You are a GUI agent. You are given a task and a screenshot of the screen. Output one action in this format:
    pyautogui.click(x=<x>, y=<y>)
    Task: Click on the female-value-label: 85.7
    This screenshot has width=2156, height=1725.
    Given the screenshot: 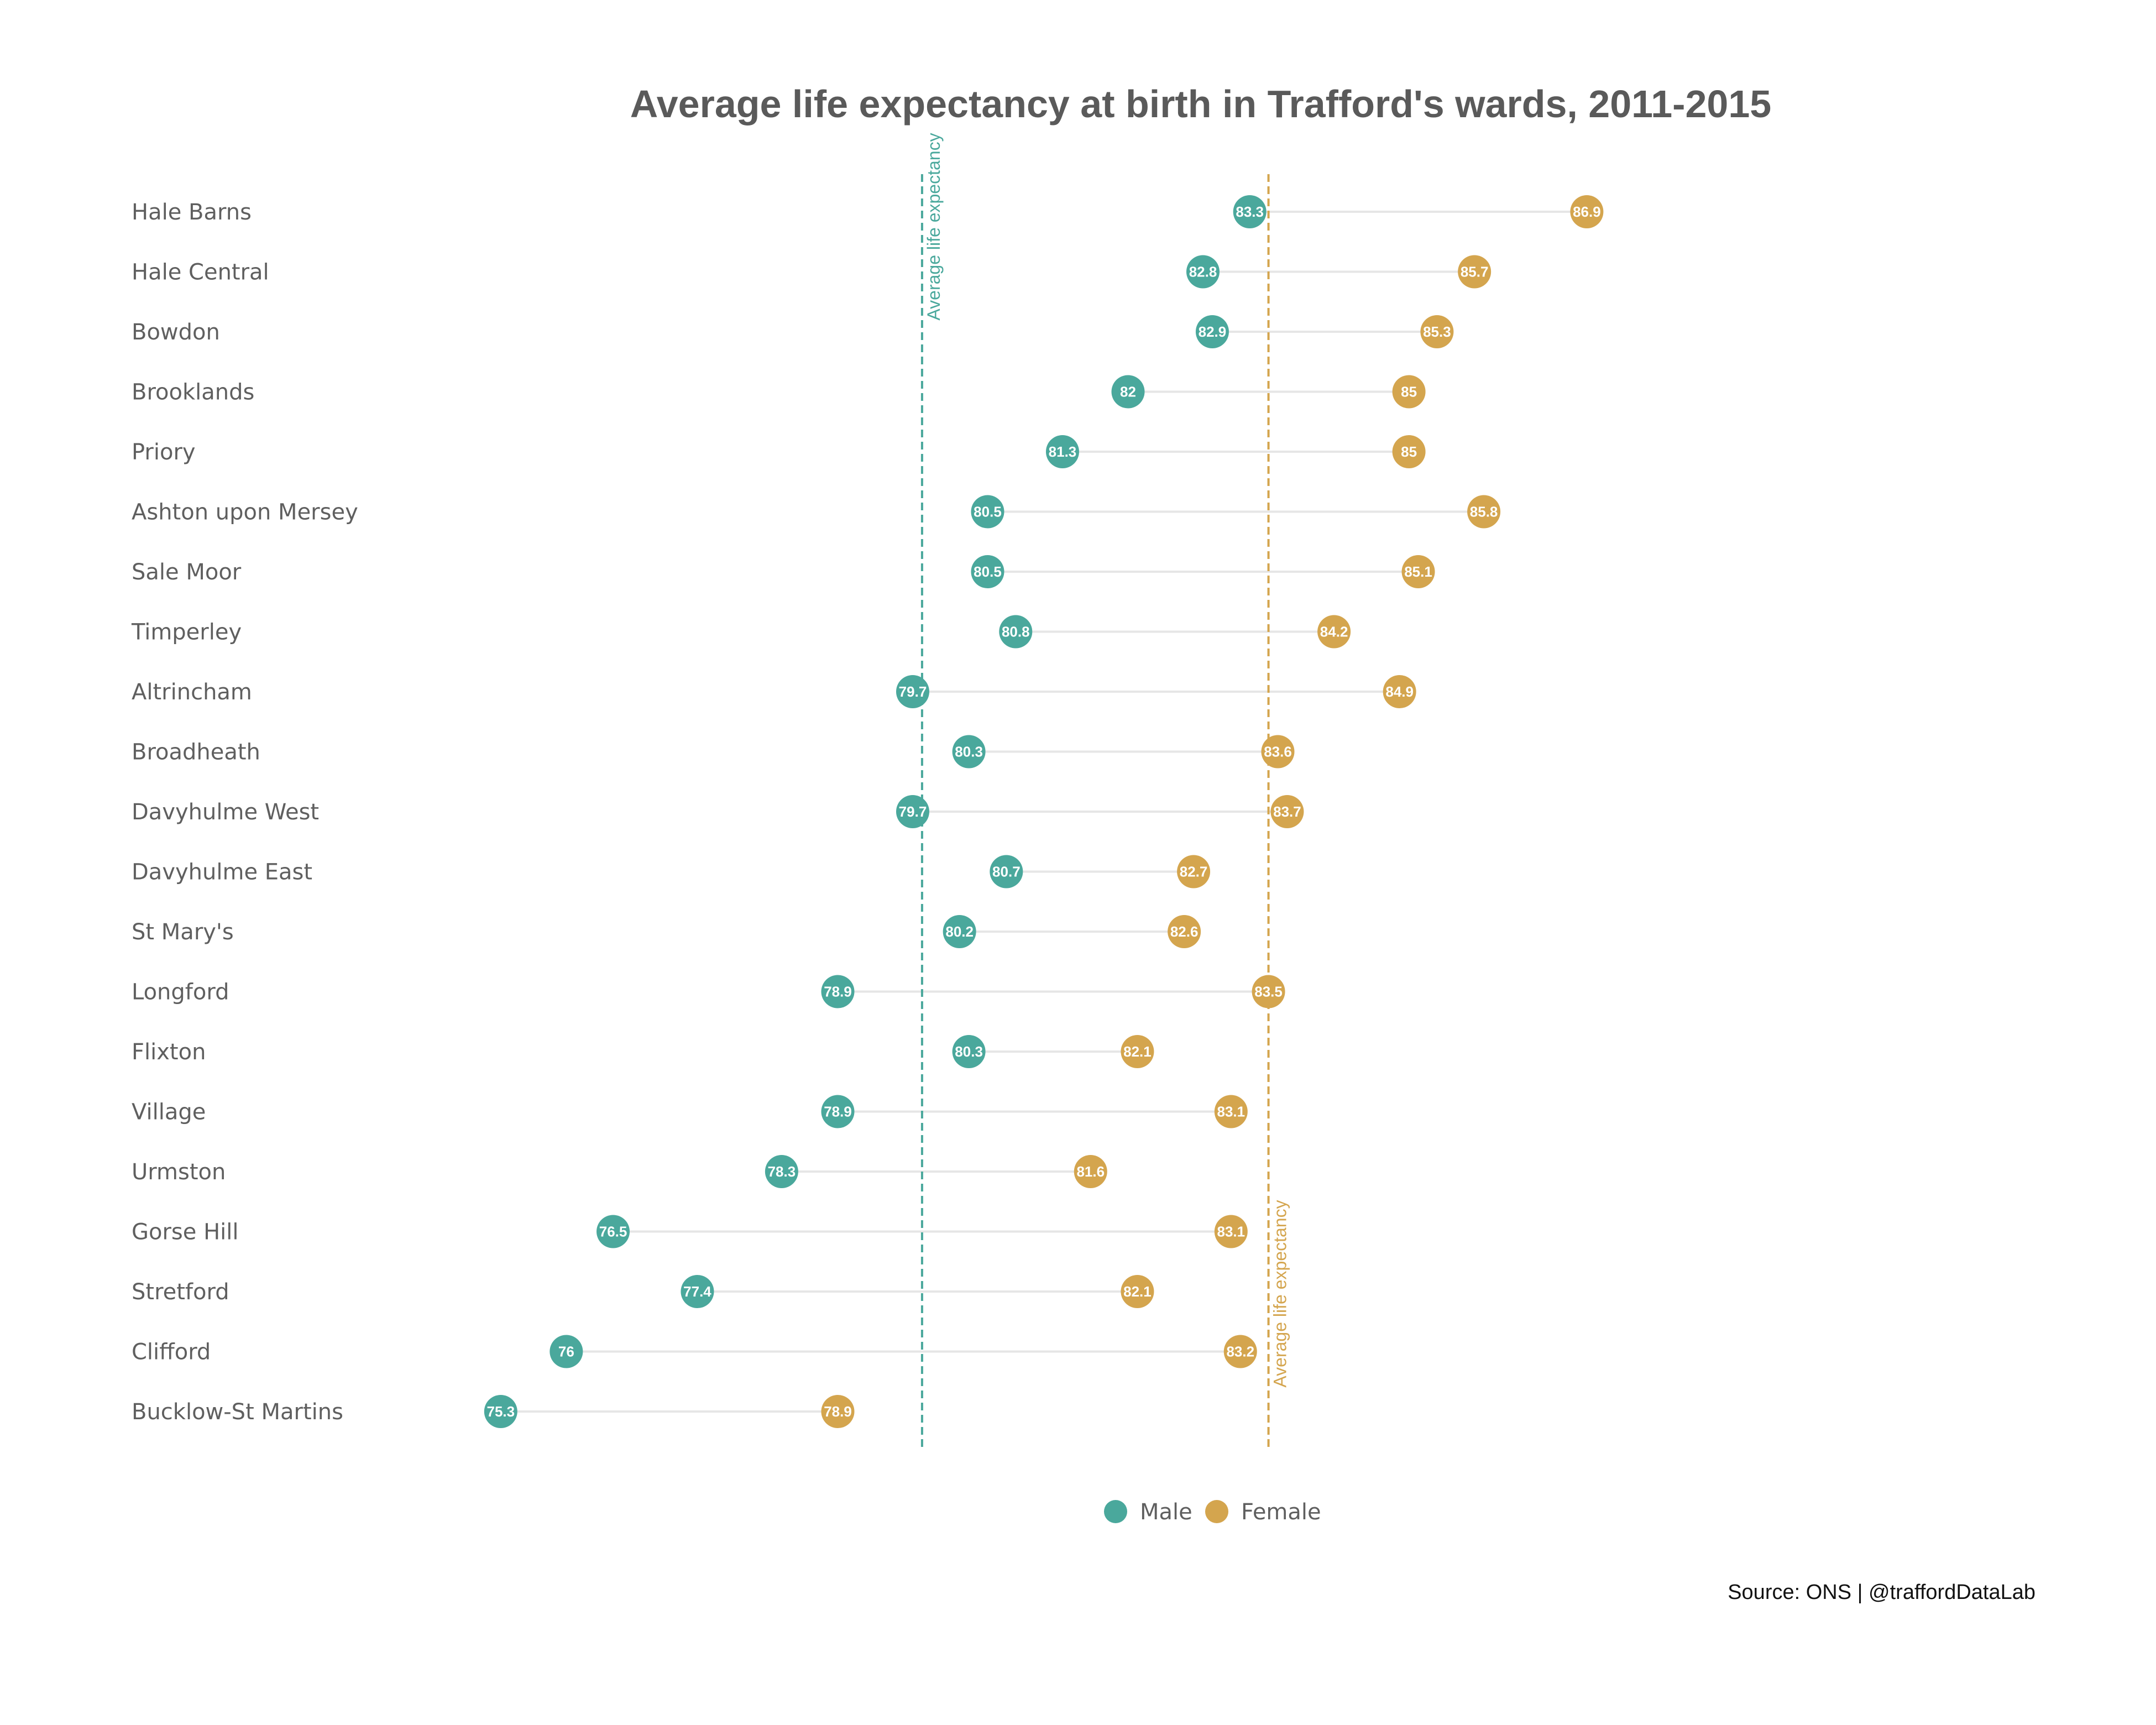 What is the action you would take?
    pyautogui.click(x=1475, y=272)
    